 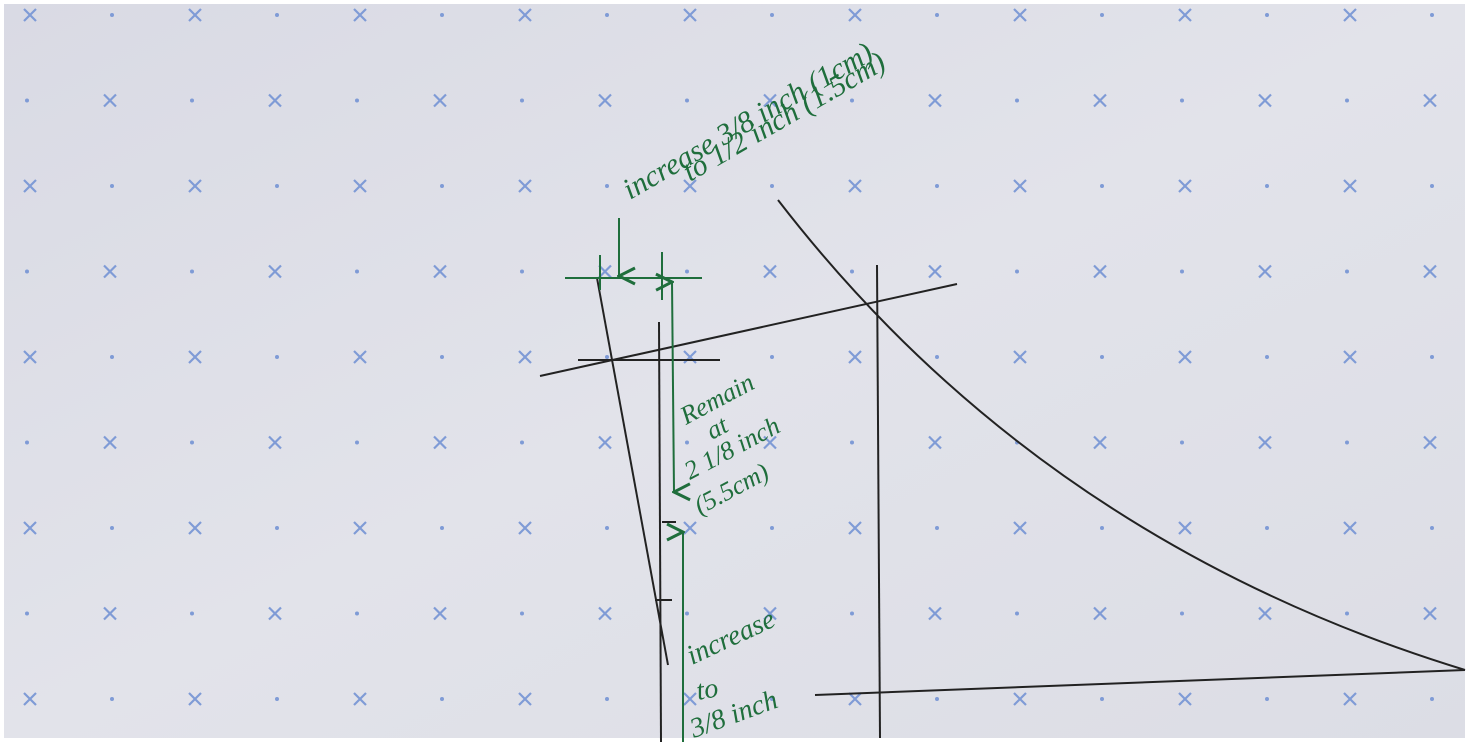 What do you see at coordinates (1140, 682) in the screenshot?
I see `line` at bounding box center [1140, 682].